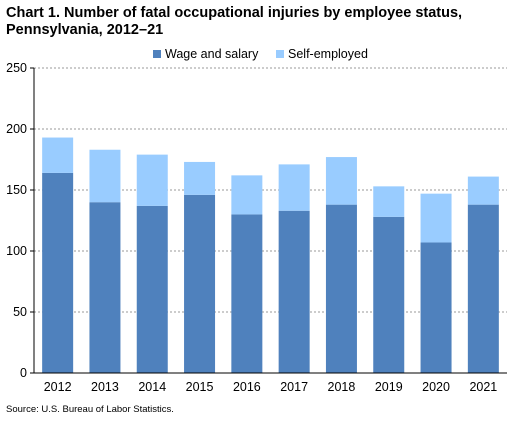 Image resolution: width=514 pixels, height=422 pixels. What do you see at coordinates (389, 387) in the screenshot?
I see `x-tick-label: 2019` at bounding box center [389, 387].